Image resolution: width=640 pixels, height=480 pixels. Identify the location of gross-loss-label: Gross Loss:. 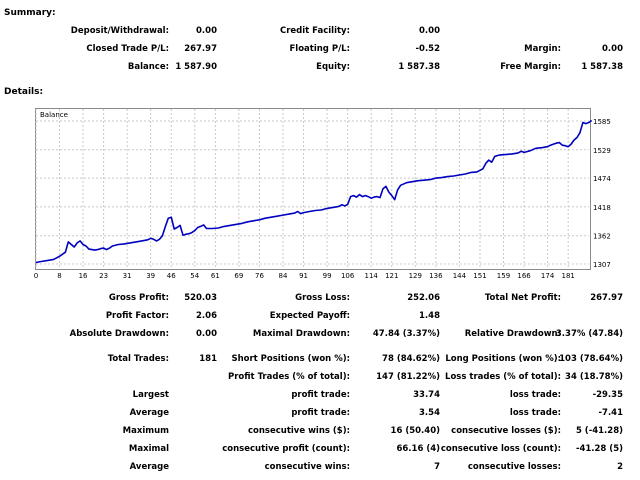
(322, 298).